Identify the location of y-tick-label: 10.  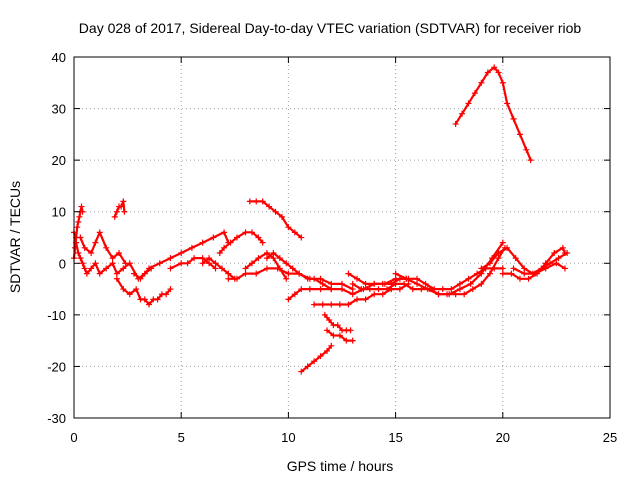
(59, 212).